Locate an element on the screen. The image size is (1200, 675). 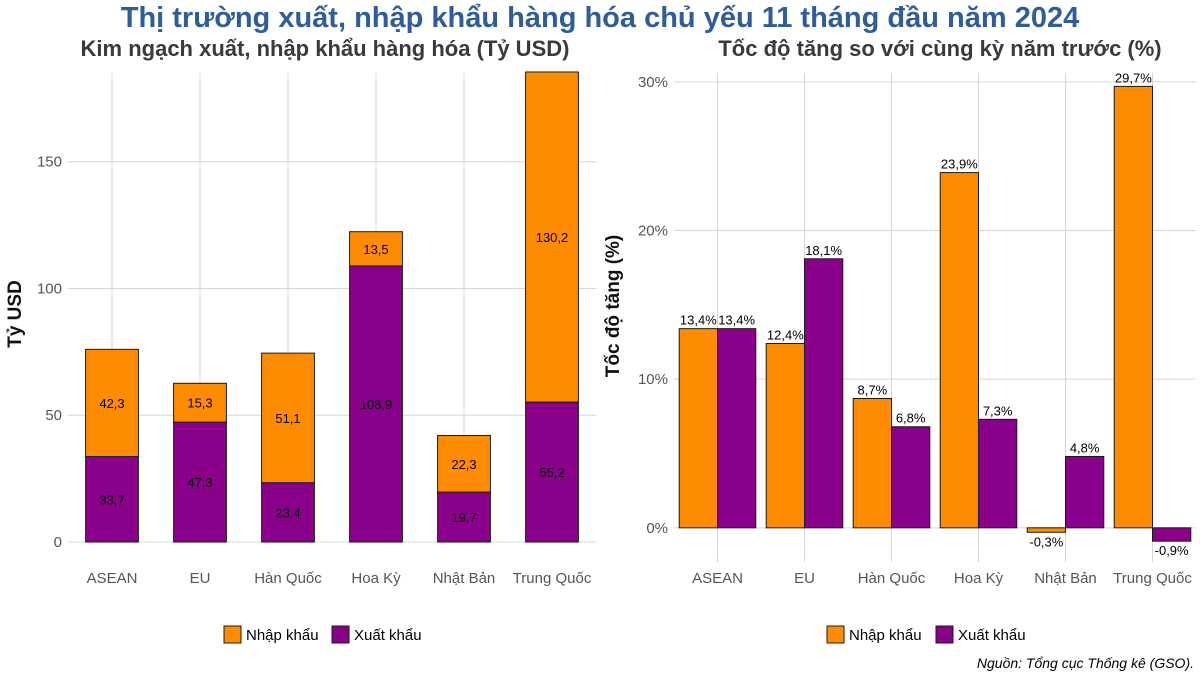
left-legend: Nhập khẩu Xuất khẩu is located at coordinates (322, 634).